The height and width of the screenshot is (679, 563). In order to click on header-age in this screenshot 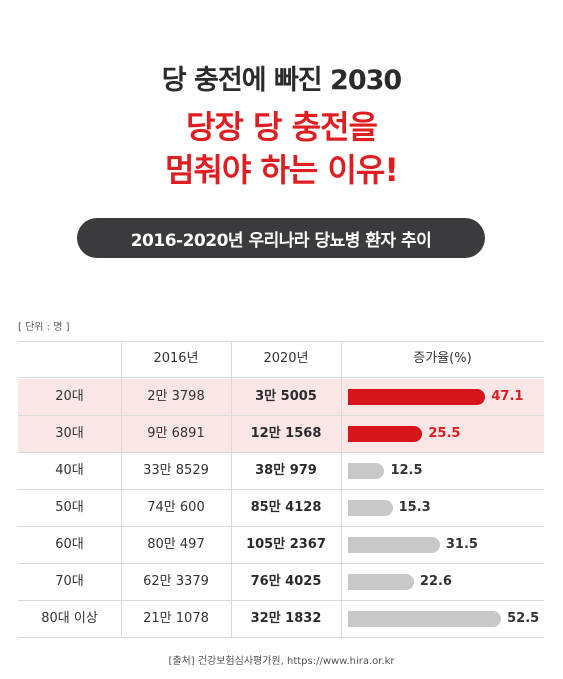, I will do `click(69, 359)`.